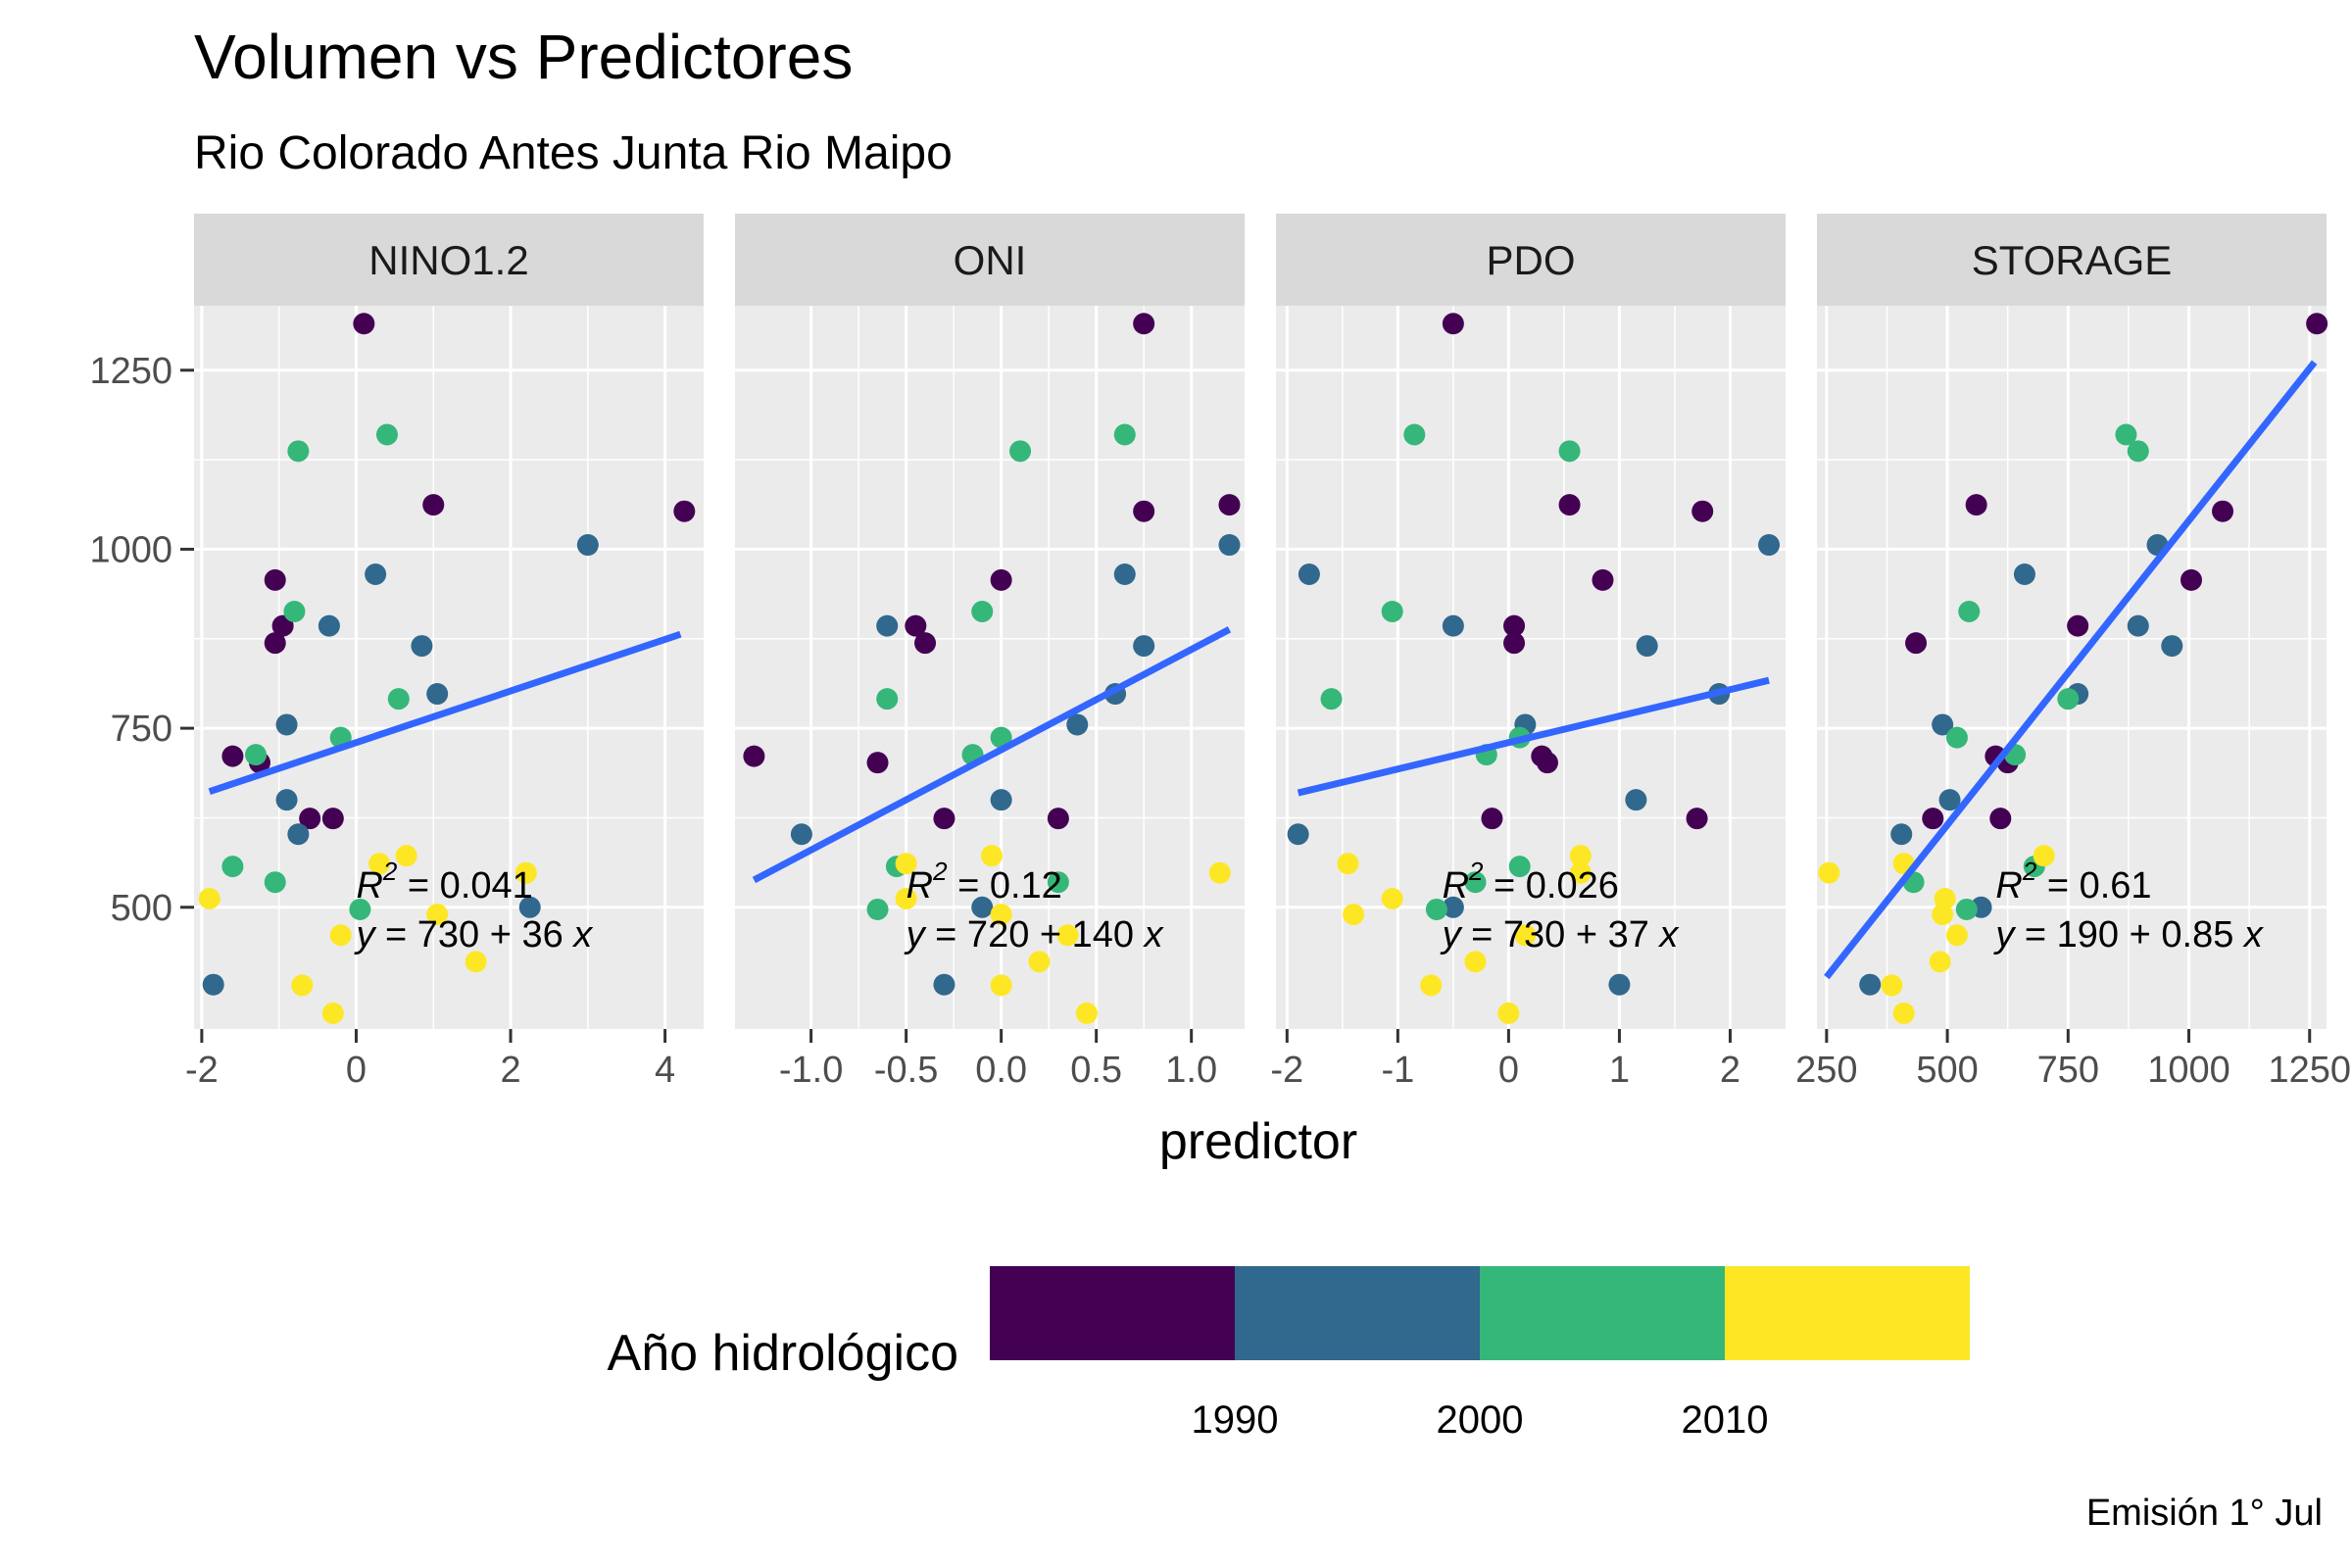 The width and height of the screenshot is (2352, 1568). What do you see at coordinates (1947, 1070) in the screenshot?
I see `x-tick-label: 500` at bounding box center [1947, 1070].